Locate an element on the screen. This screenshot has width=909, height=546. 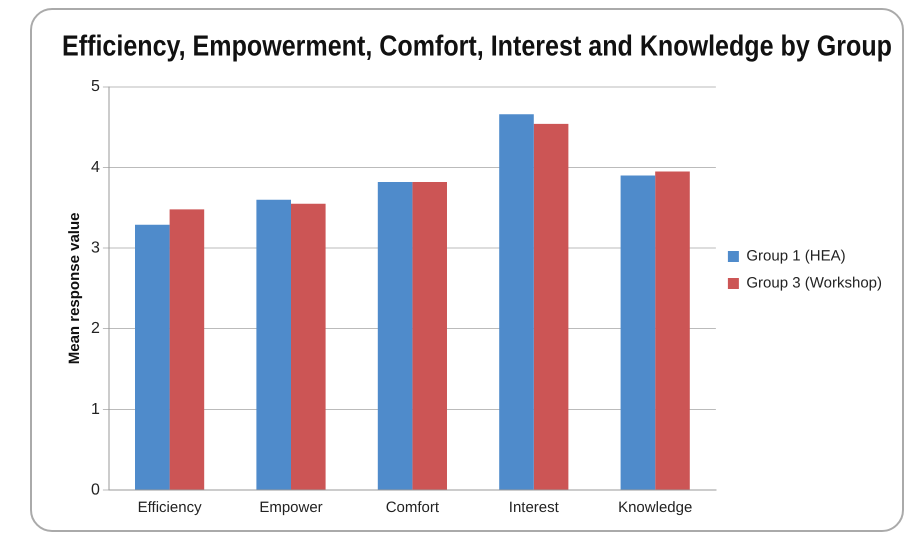
x-tick-label: Comfort is located at coordinates (413, 507).